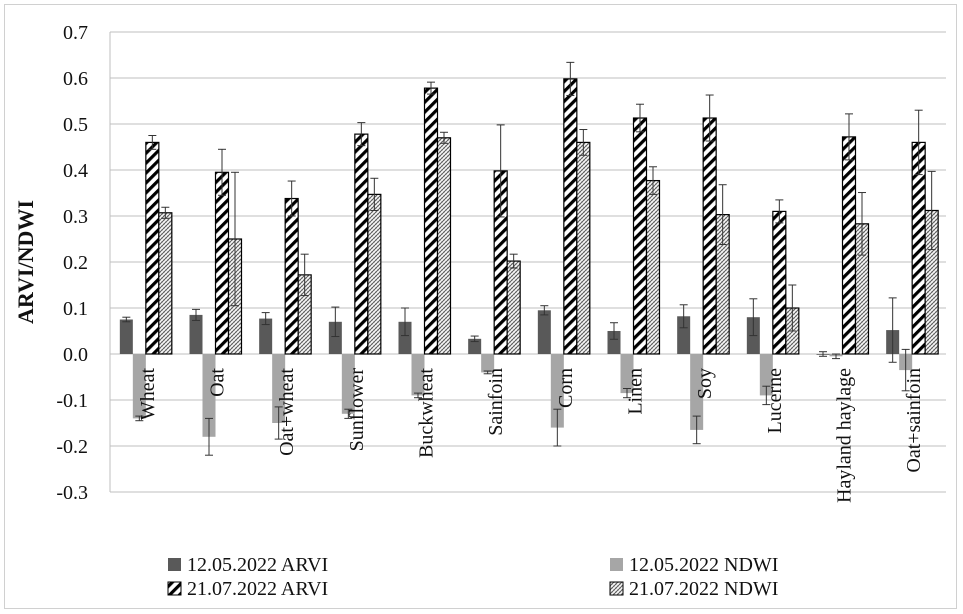 Image resolution: width=963 pixels, height=614 pixels. Describe the element at coordinates (709, 236) in the screenshot. I see `bar-3-soy` at that location.